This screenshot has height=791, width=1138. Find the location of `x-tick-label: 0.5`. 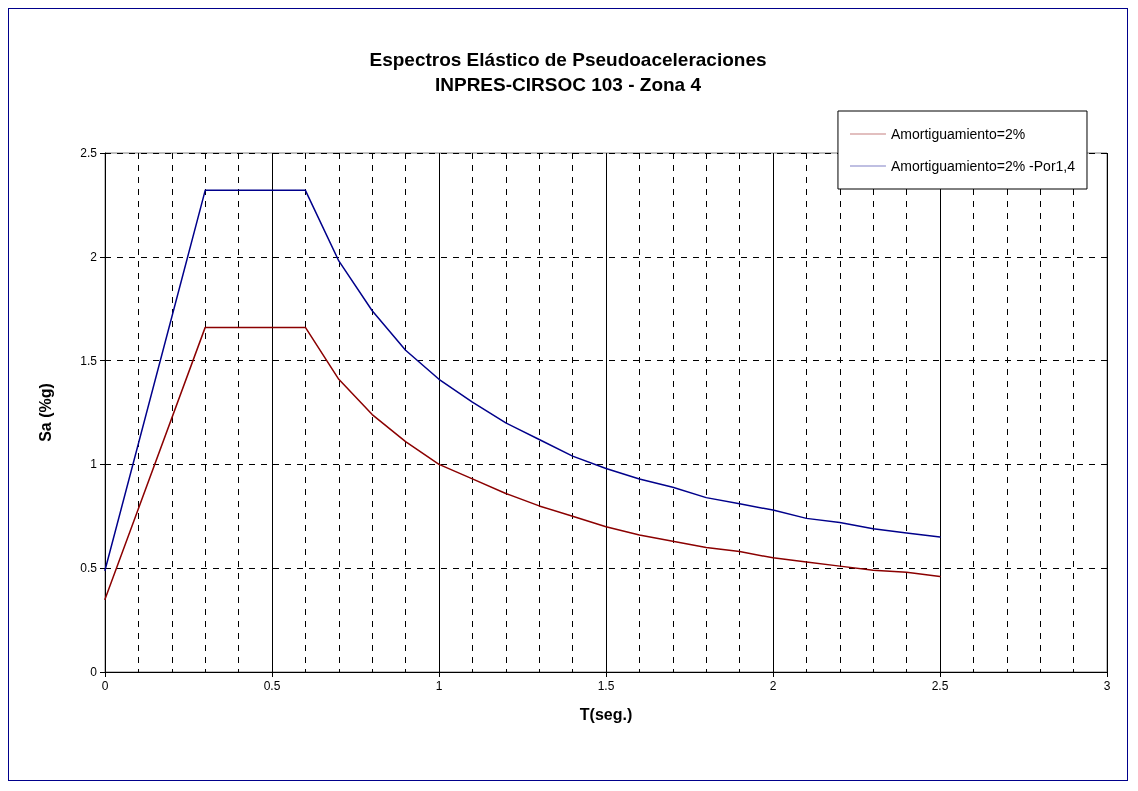

x-tick-label: 0.5 is located at coordinates (272, 686).